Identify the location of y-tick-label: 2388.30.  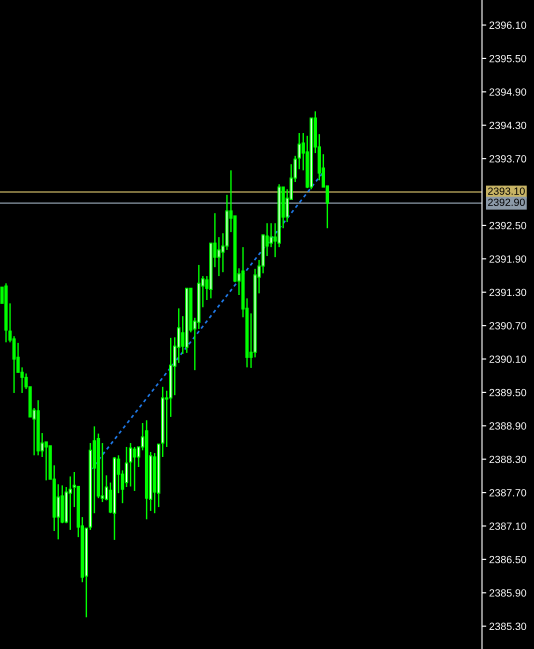
(507, 460).